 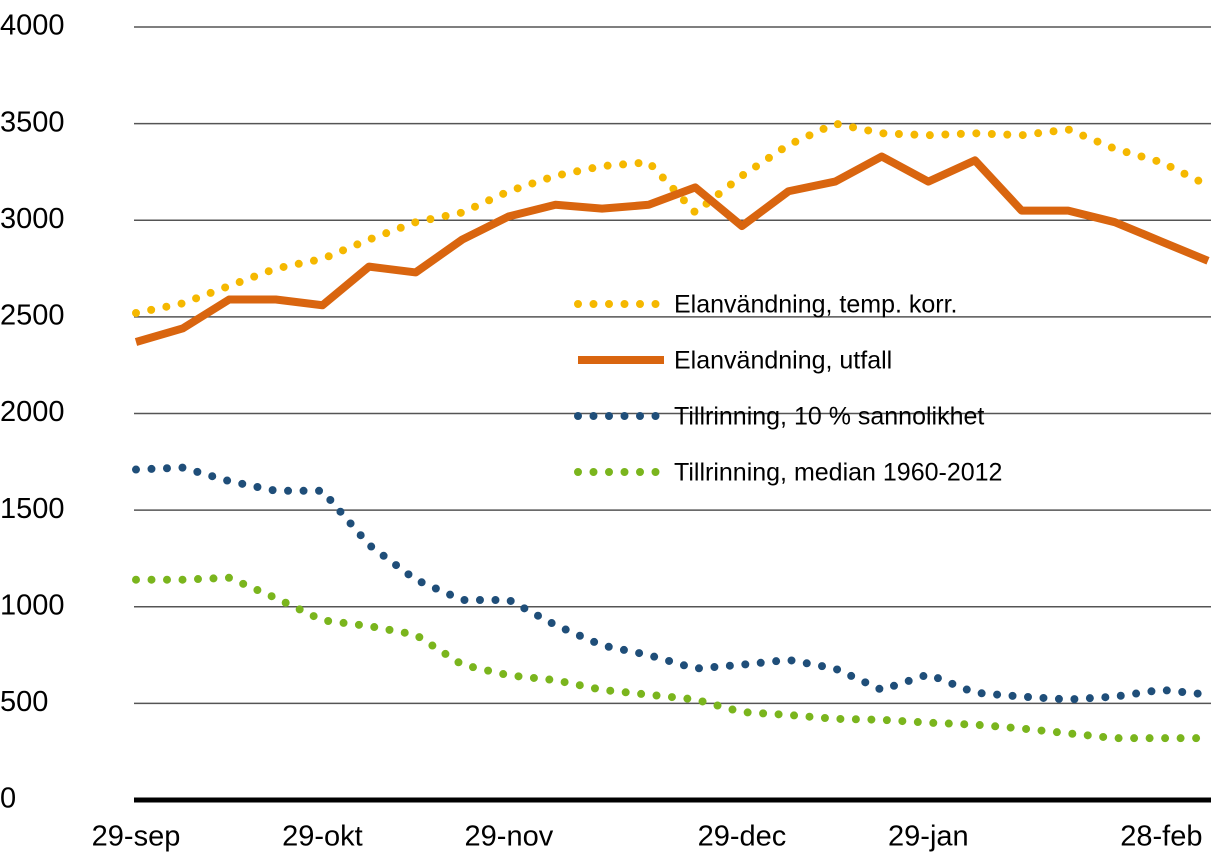 What do you see at coordinates (742, 837) in the screenshot?
I see `x-tick-label: 29-dec` at bounding box center [742, 837].